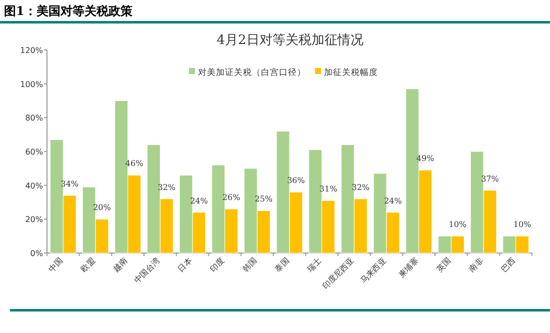  What do you see at coordinates (425, 159) in the screenshot?
I see `data-label: 49%` at bounding box center [425, 159].